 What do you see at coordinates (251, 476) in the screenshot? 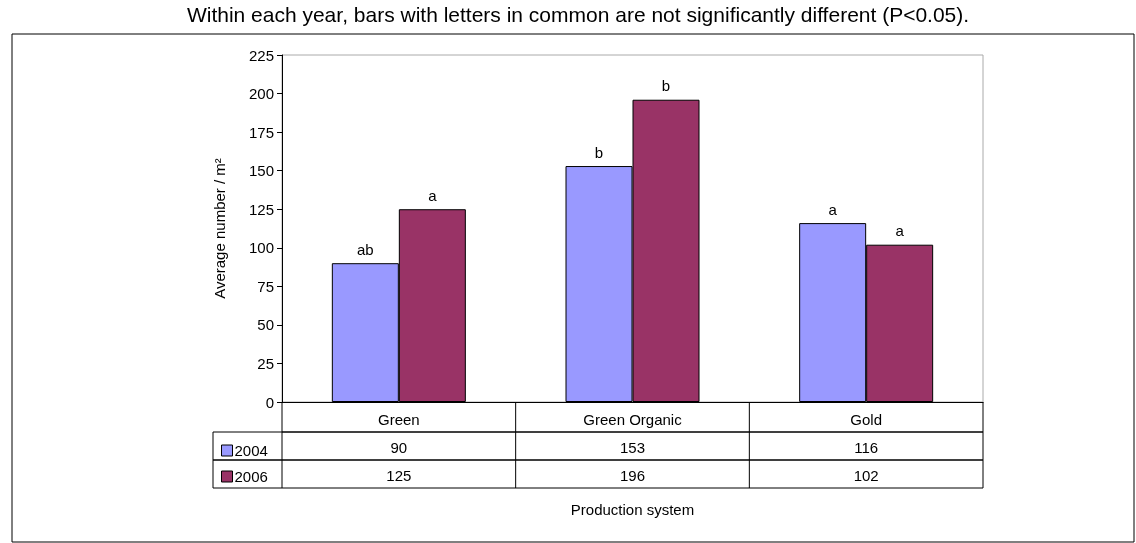
I see `legend-label: 2006` at bounding box center [251, 476].